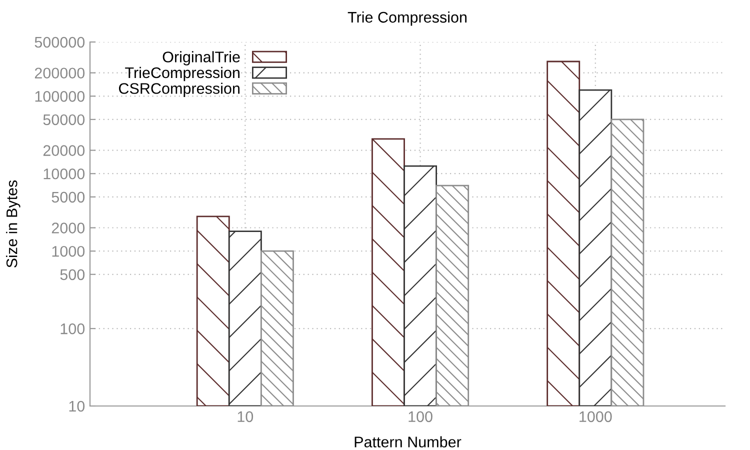  Describe the element at coordinates (68, 197) in the screenshot. I see `y-tick-label: 5000` at that location.